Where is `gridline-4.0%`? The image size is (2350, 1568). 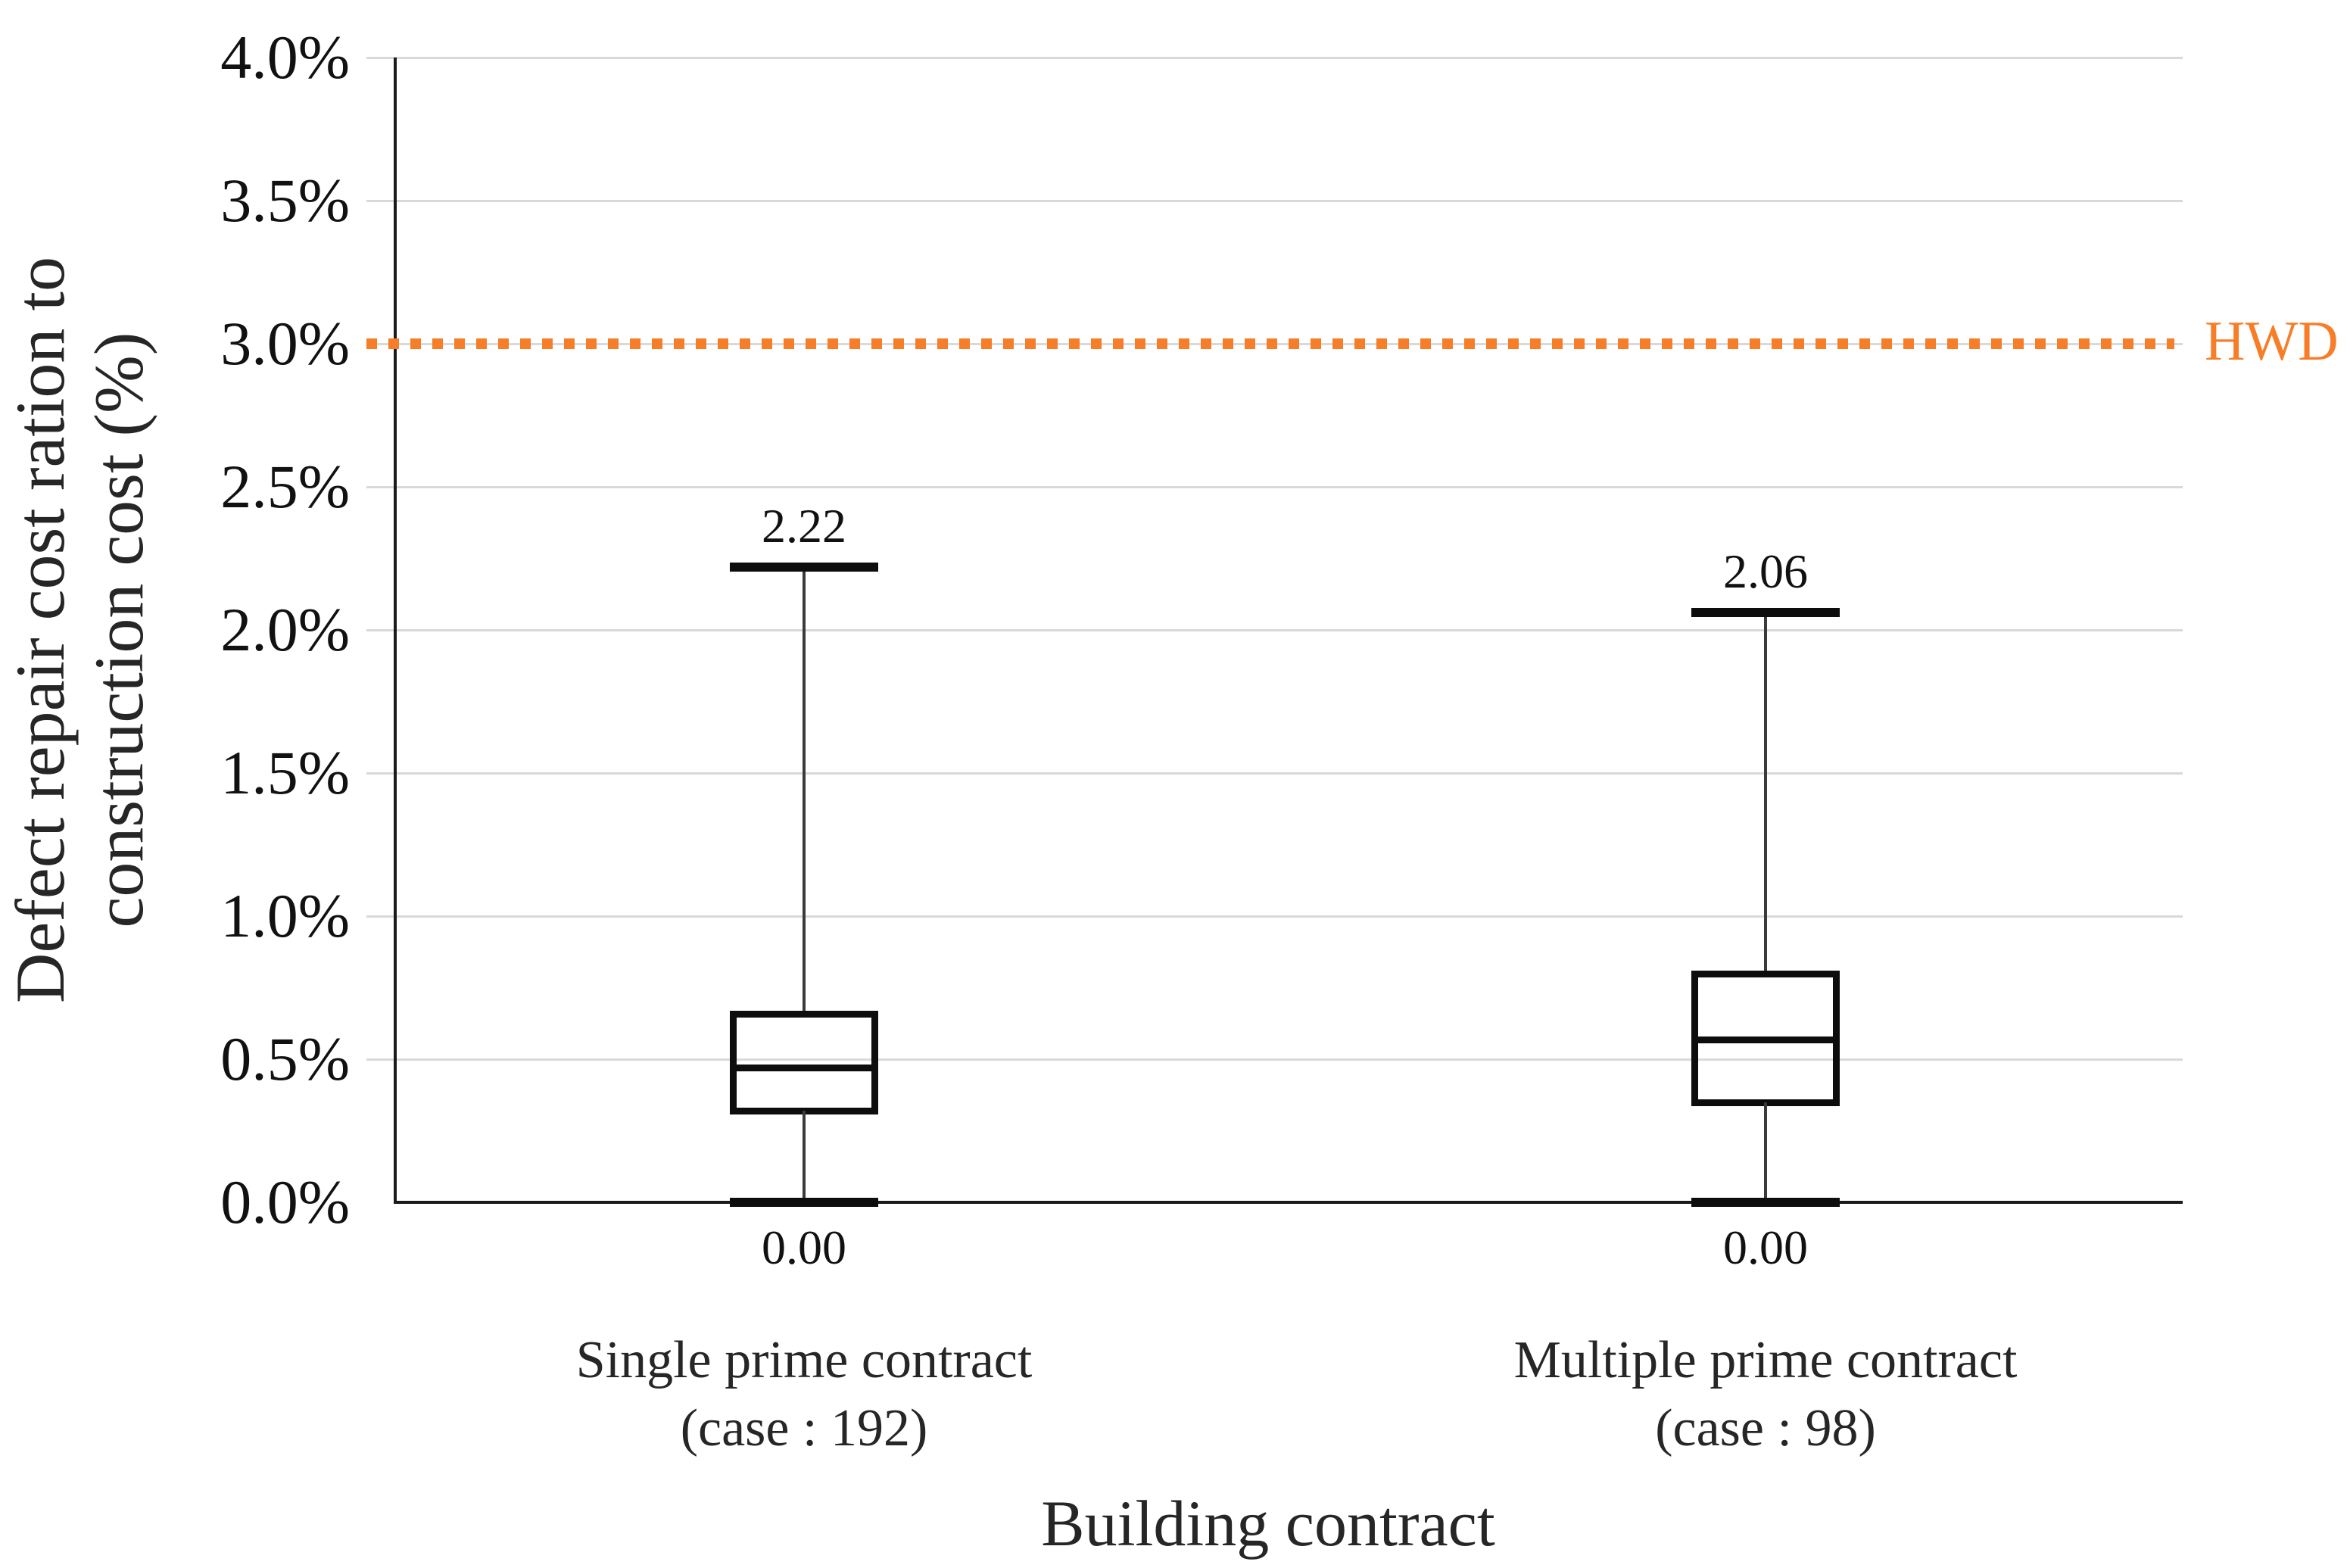 gridline-4.0% is located at coordinates (1274, 58).